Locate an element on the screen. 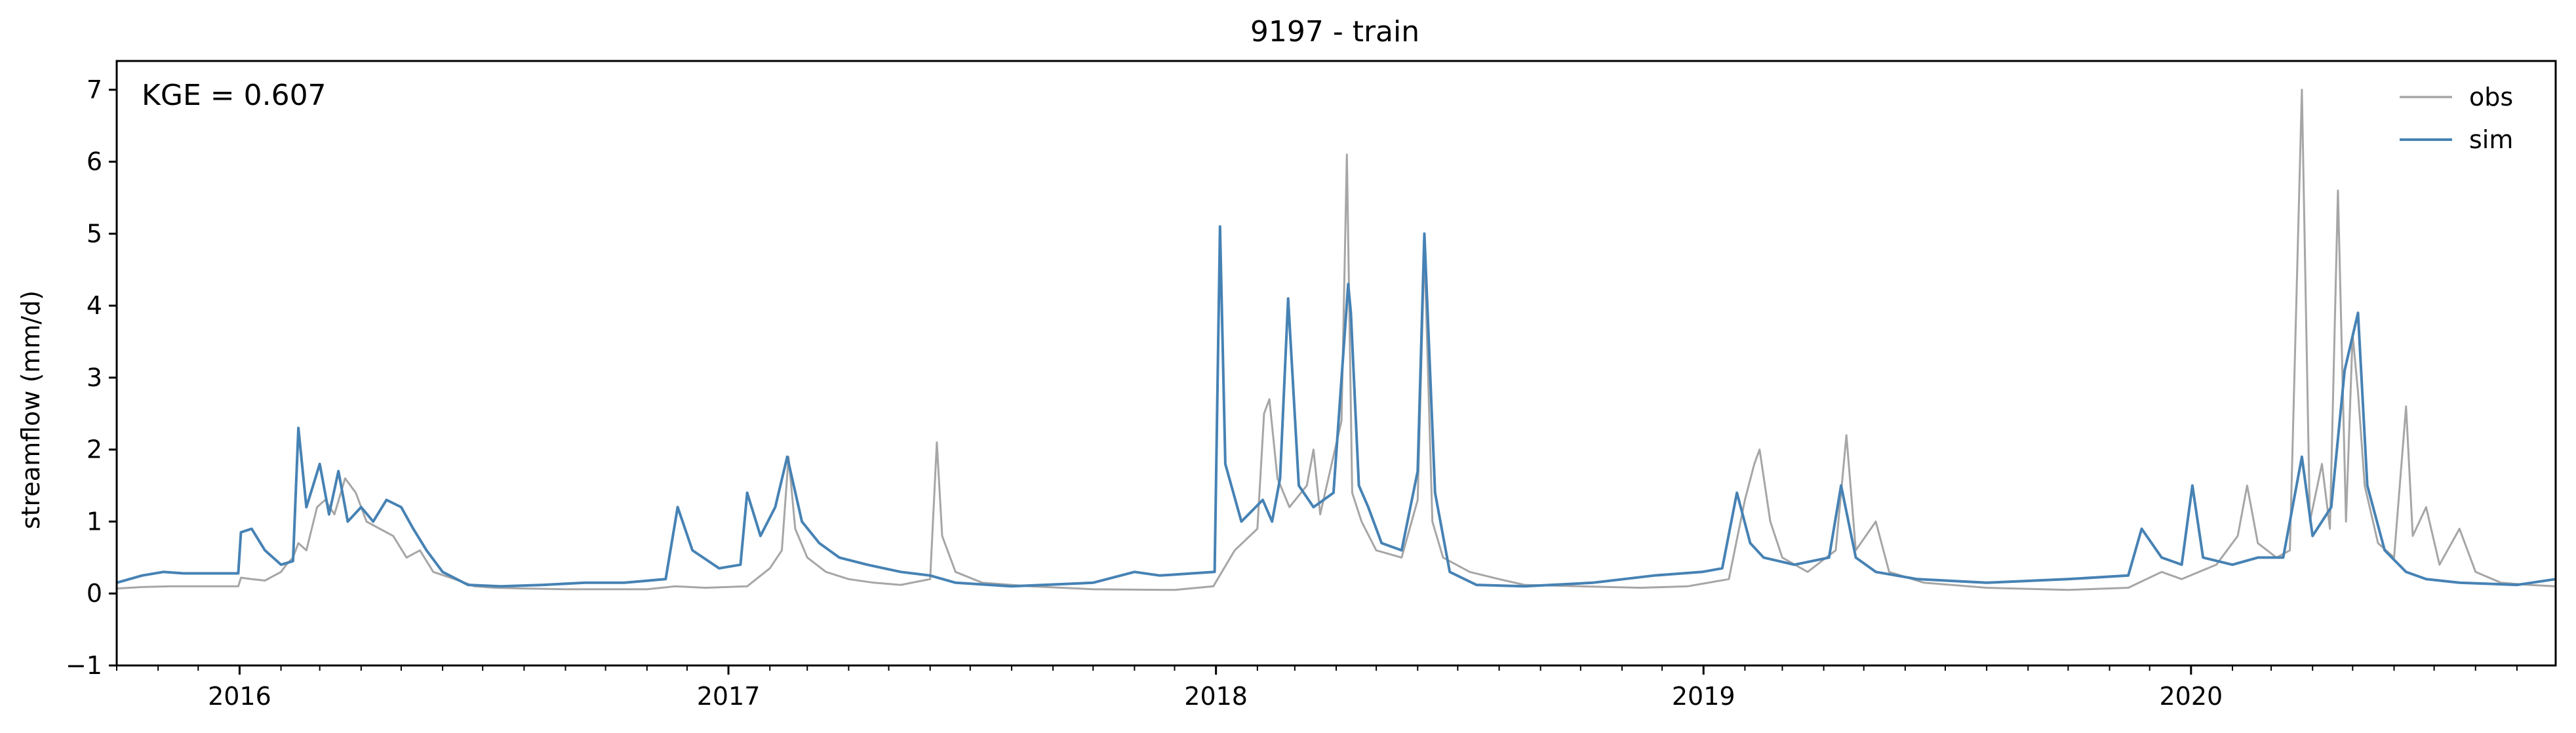 The width and height of the screenshot is (2576, 733). x-tick-label: 2018 is located at coordinates (1216, 696).